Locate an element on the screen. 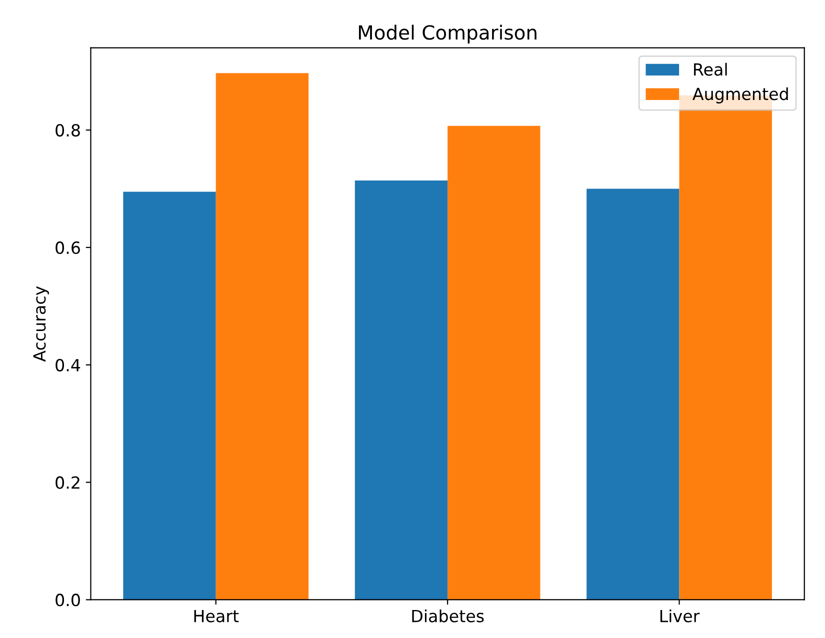  y-tick-label: 0.0 is located at coordinates (68, 600).